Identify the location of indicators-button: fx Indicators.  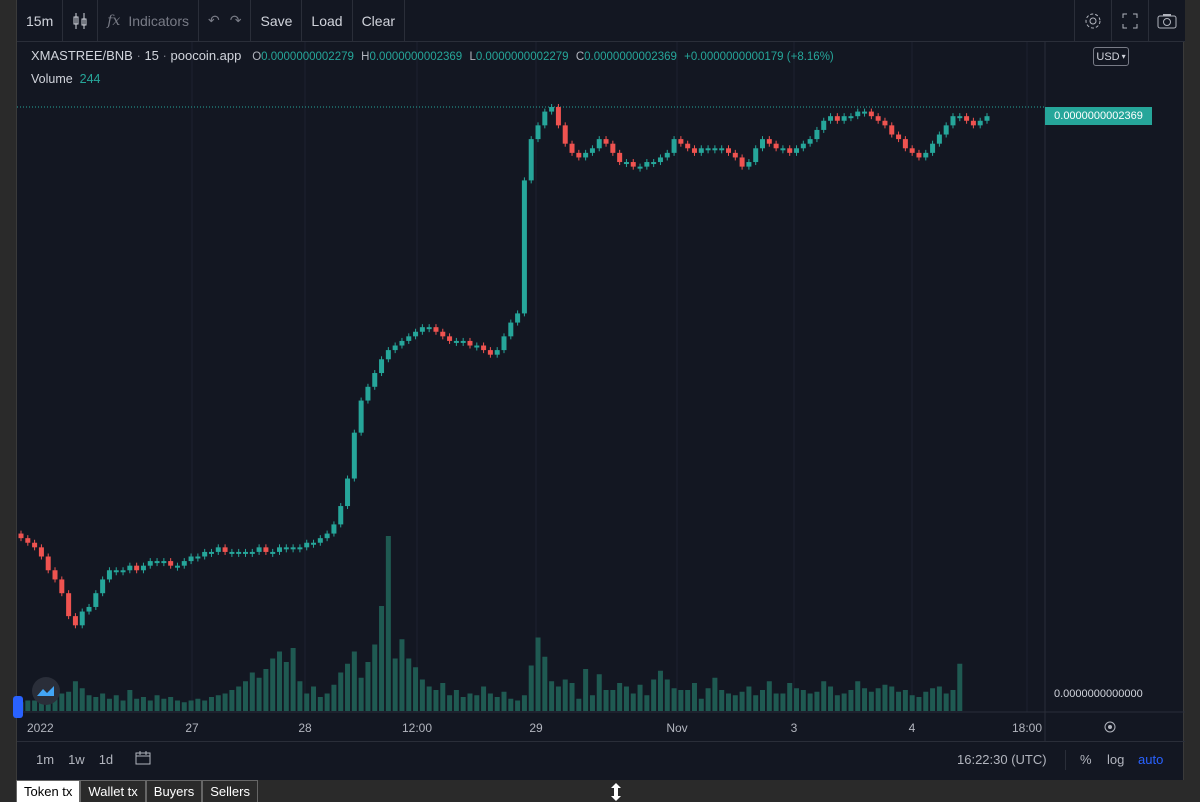
(149, 21).